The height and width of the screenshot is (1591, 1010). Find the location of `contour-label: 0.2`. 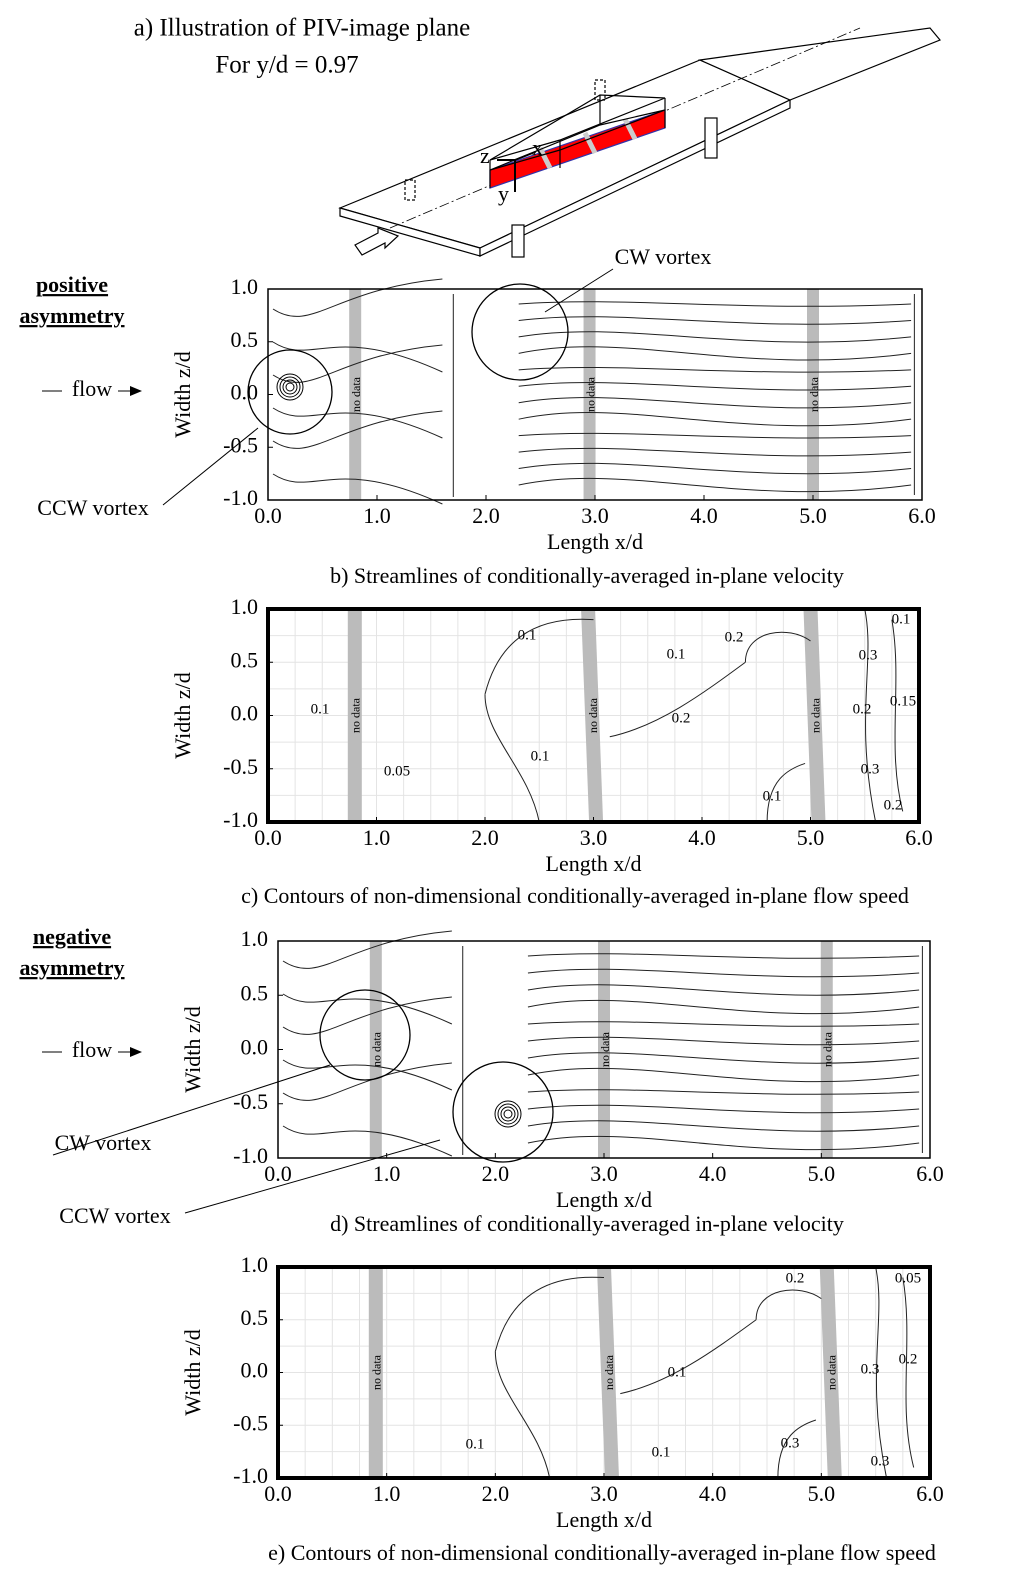

contour-label: 0.2 is located at coordinates (908, 1359).